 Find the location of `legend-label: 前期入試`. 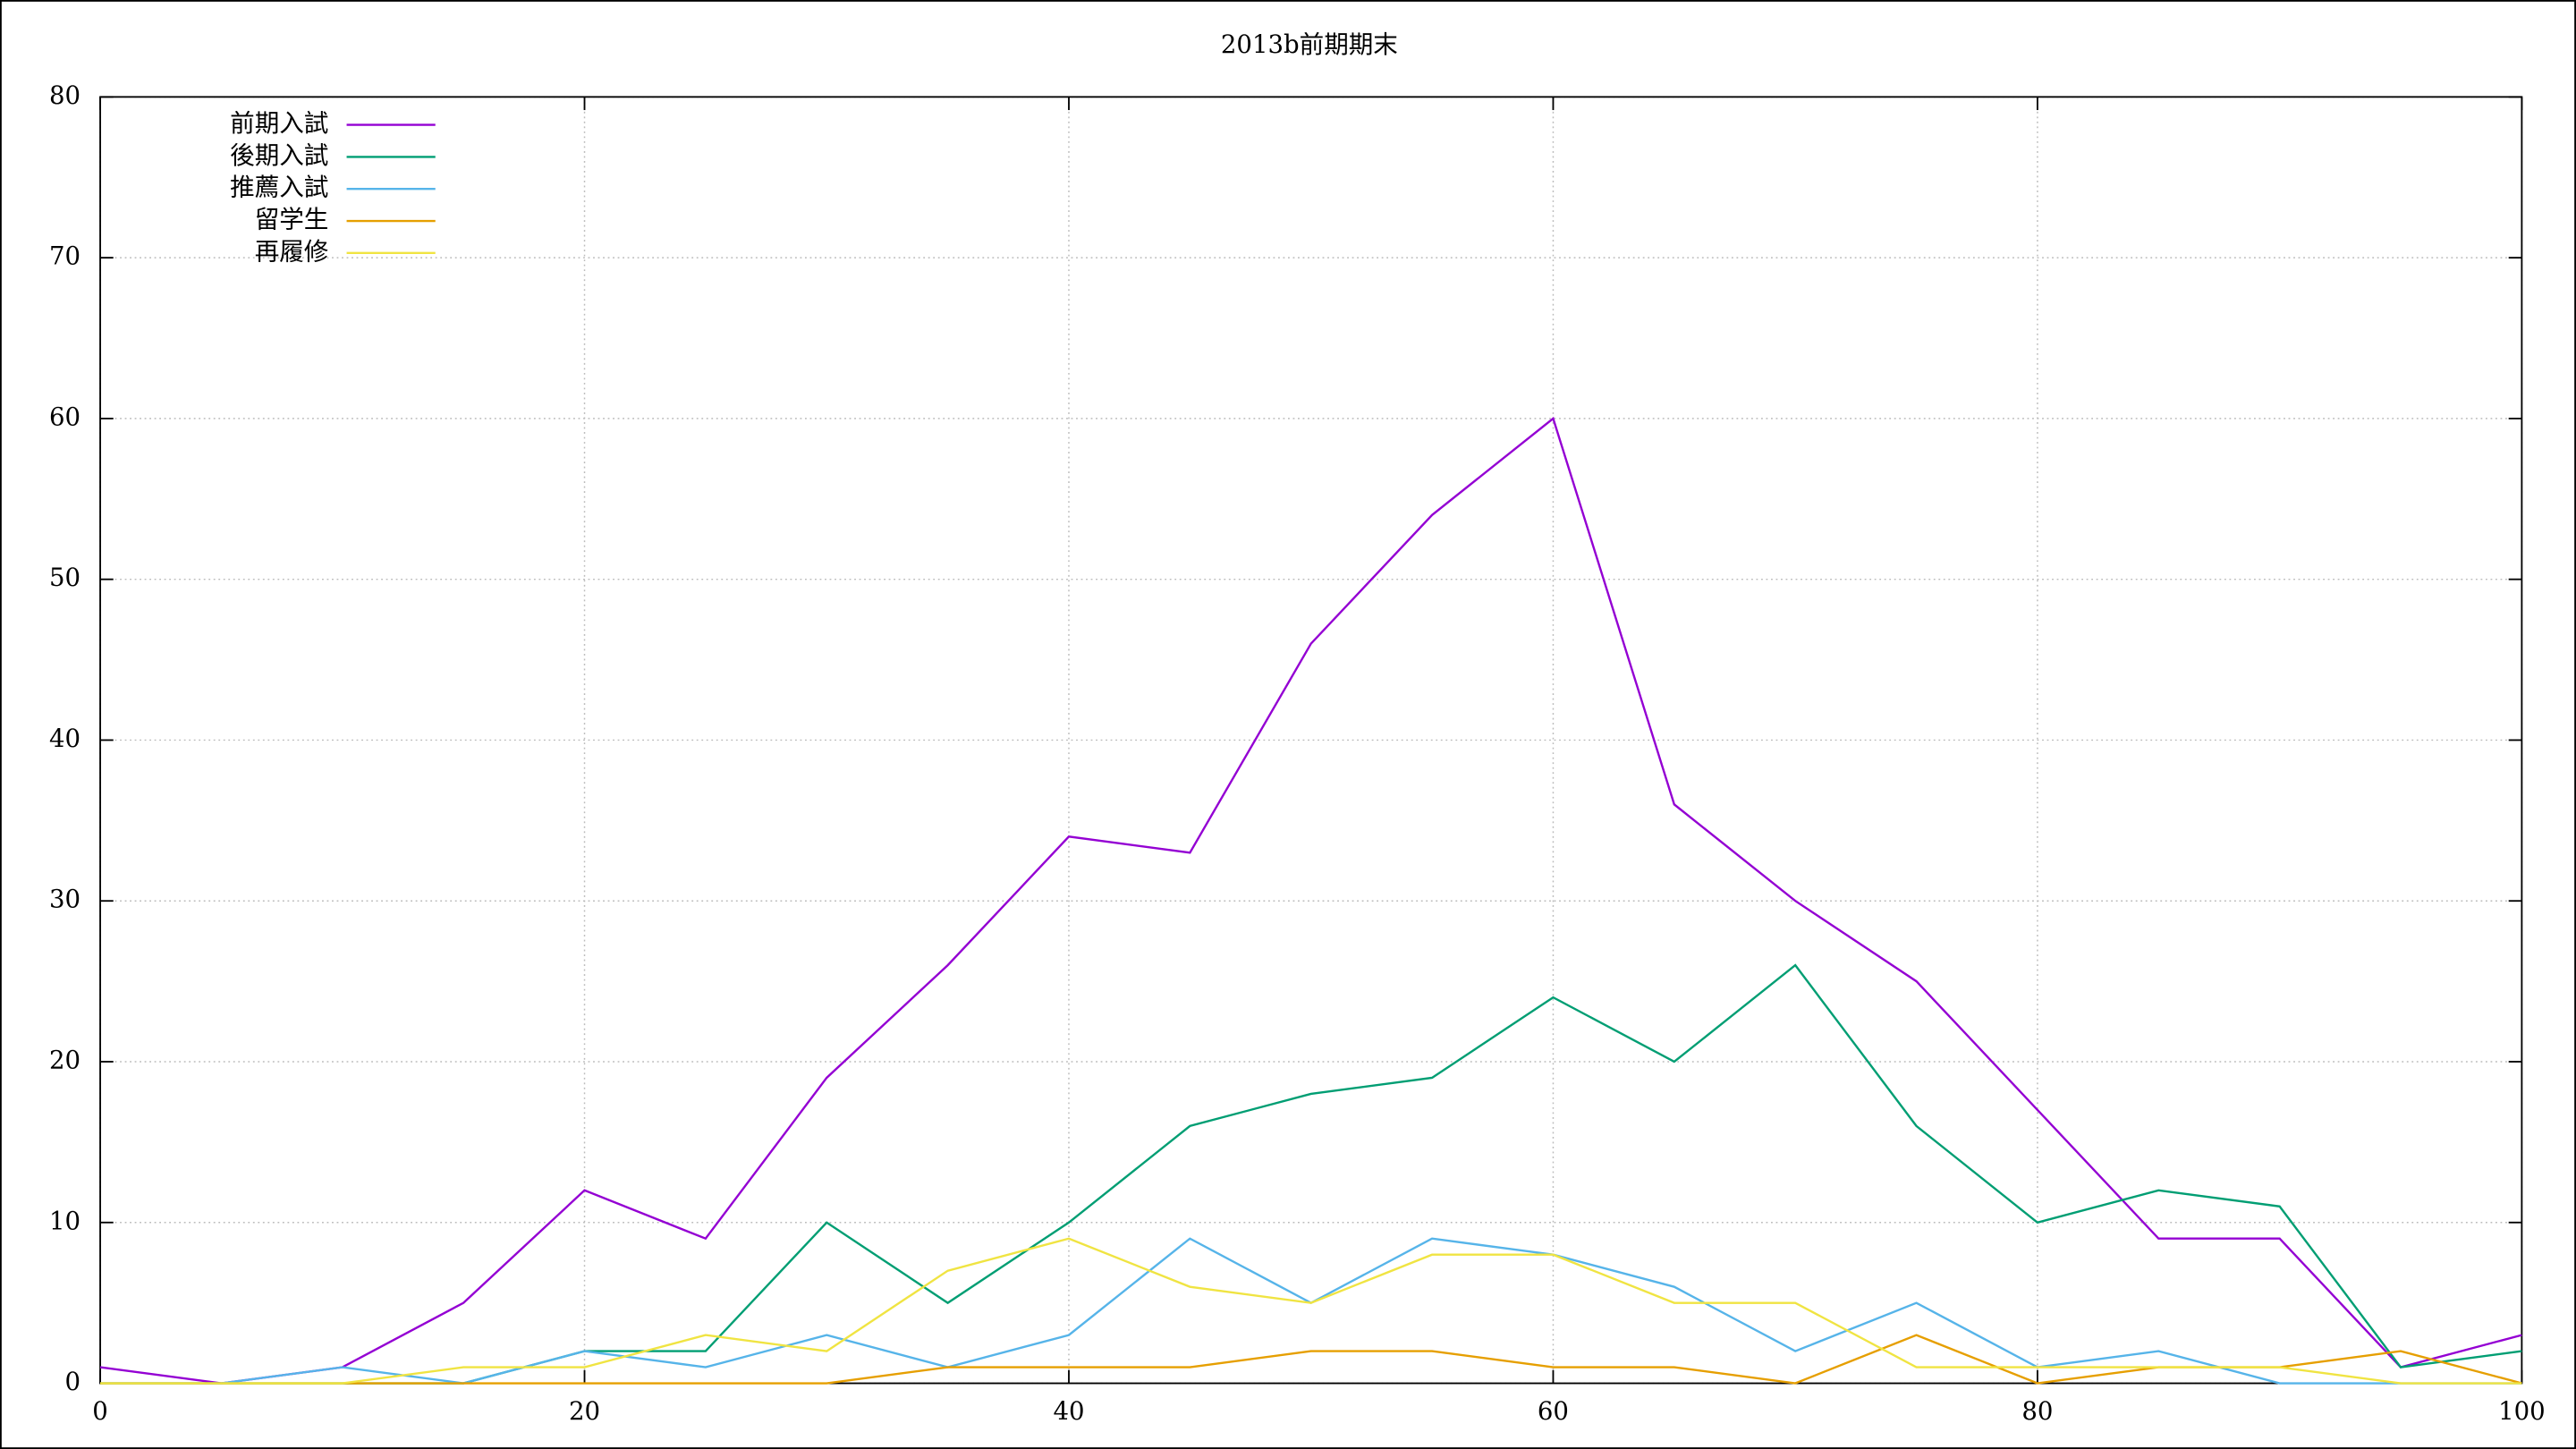

legend-label: 前期入試 is located at coordinates (279, 123).